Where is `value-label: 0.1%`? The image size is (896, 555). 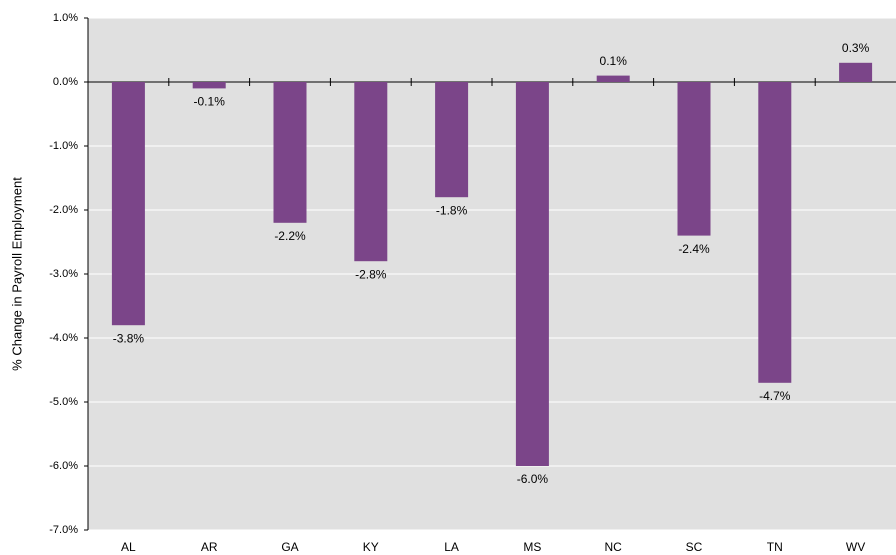
value-label: 0.1% is located at coordinates (614, 61).